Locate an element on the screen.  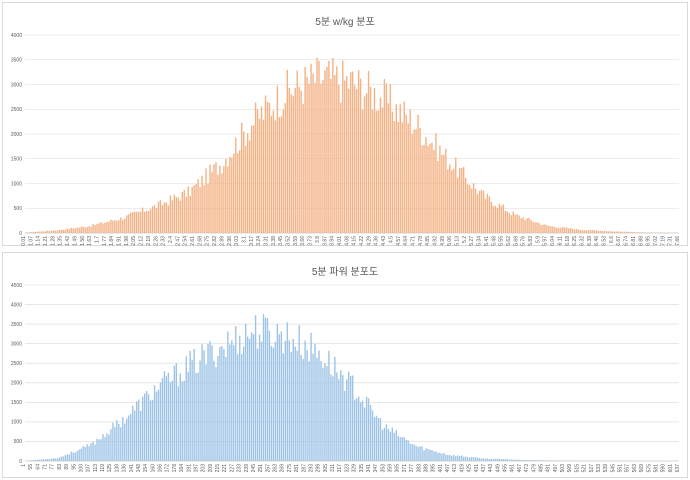
y-tick-label: 2000 is located at coordinates (16, 135).